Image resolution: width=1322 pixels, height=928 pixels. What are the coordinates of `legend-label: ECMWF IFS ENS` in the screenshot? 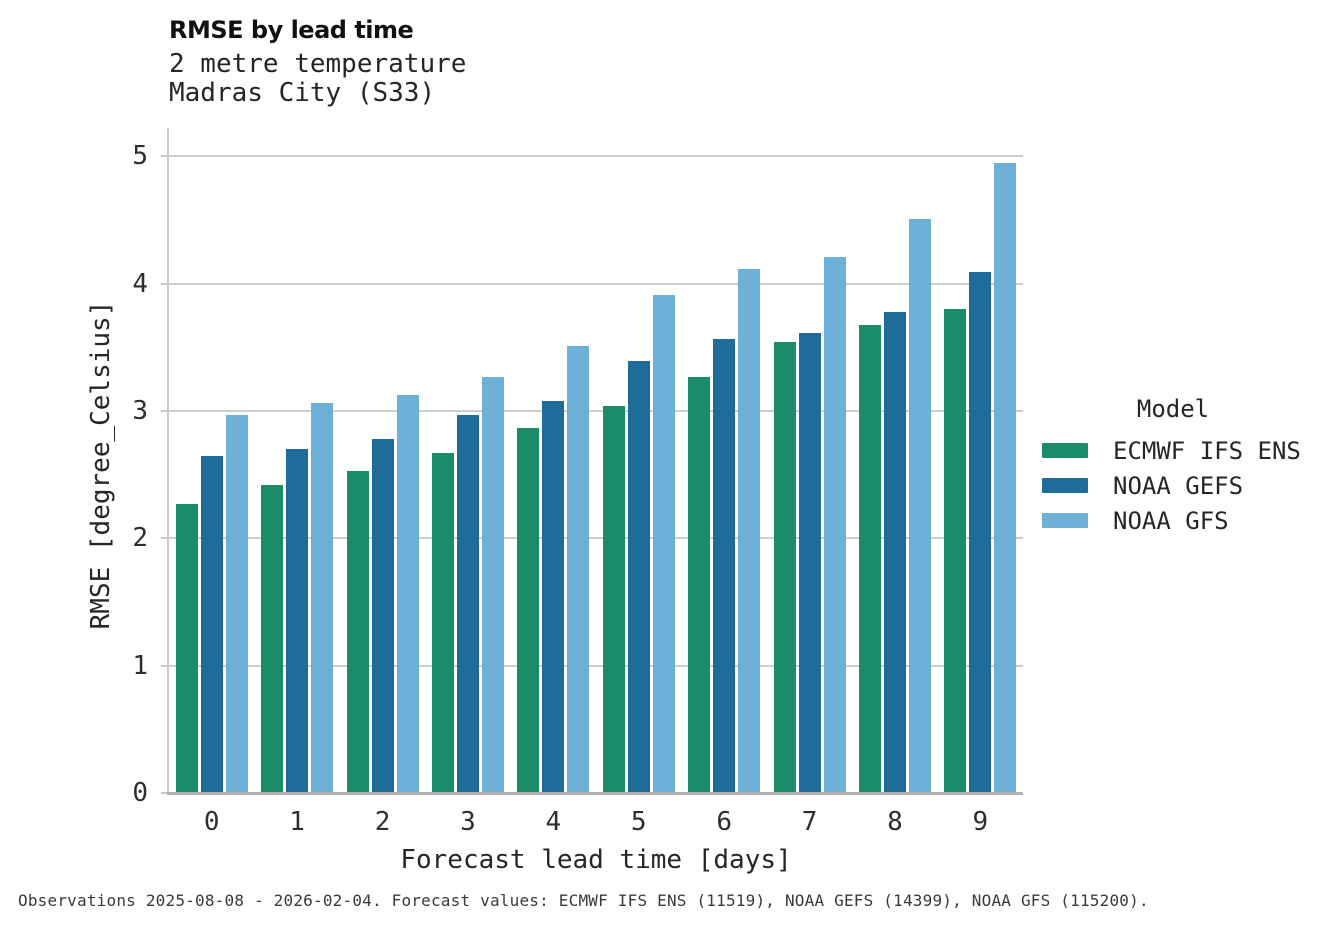 It's located at (1207, 450).